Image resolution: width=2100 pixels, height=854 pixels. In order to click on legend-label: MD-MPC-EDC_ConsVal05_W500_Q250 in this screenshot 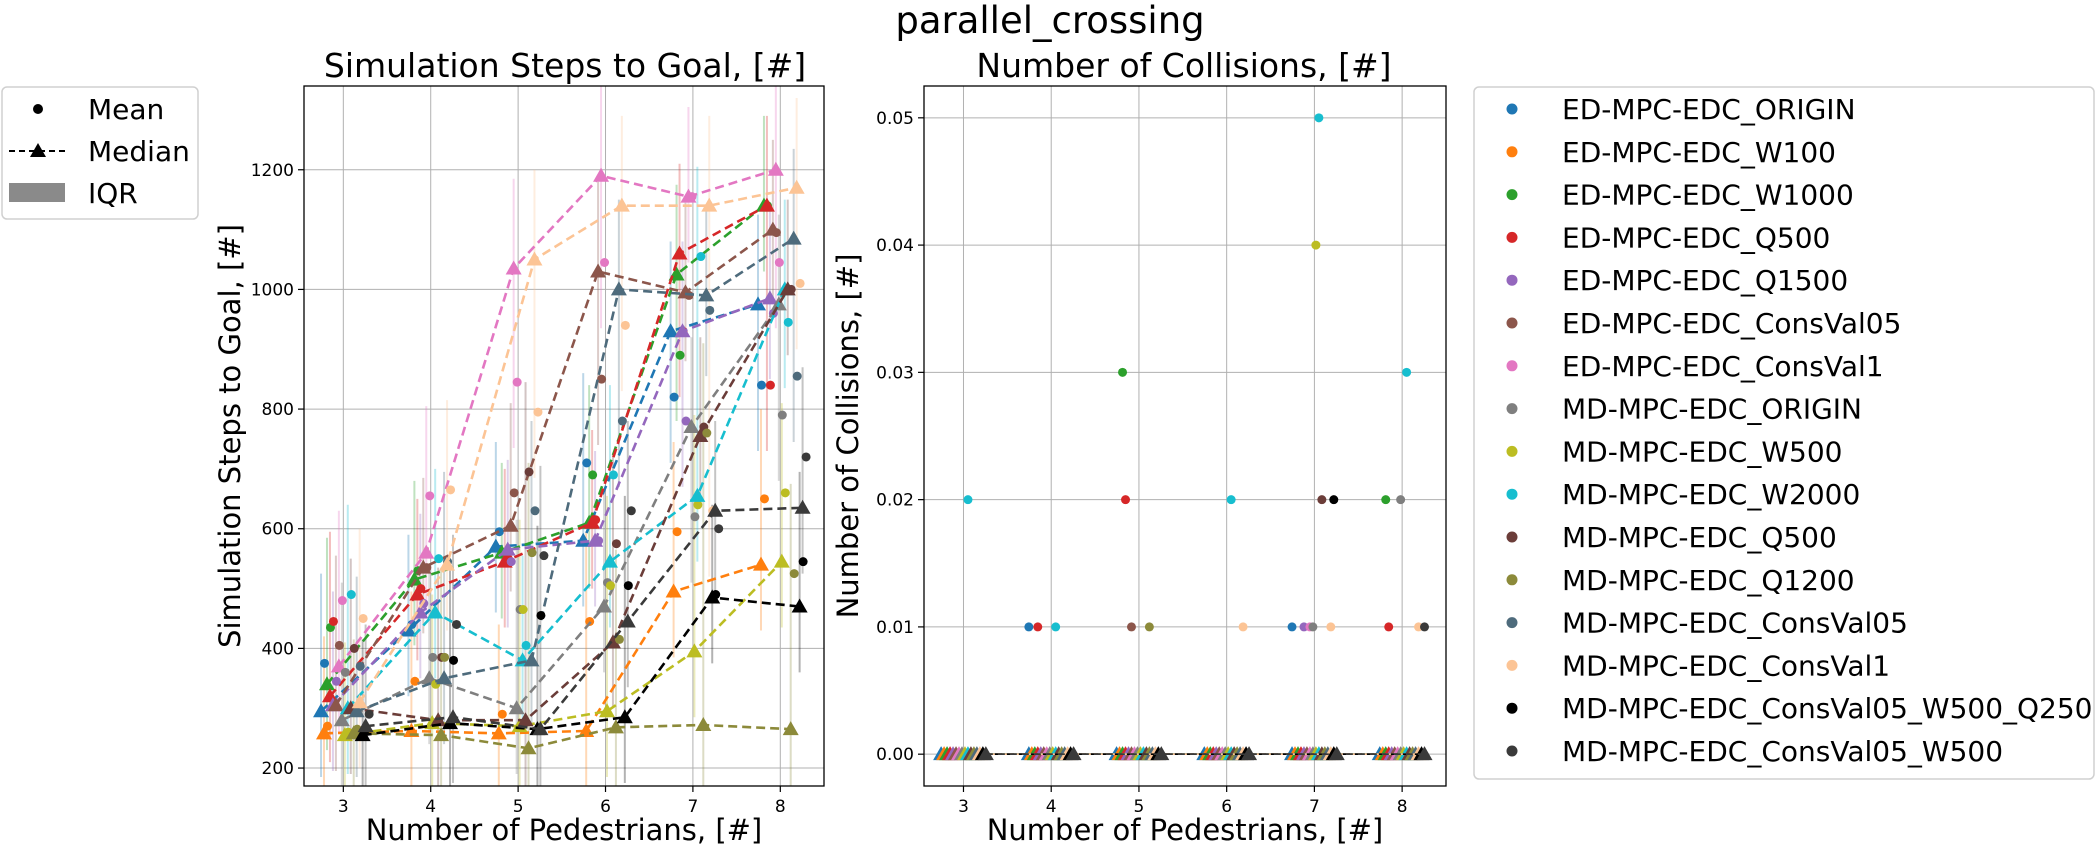, I will do `click(1827, 708)`.